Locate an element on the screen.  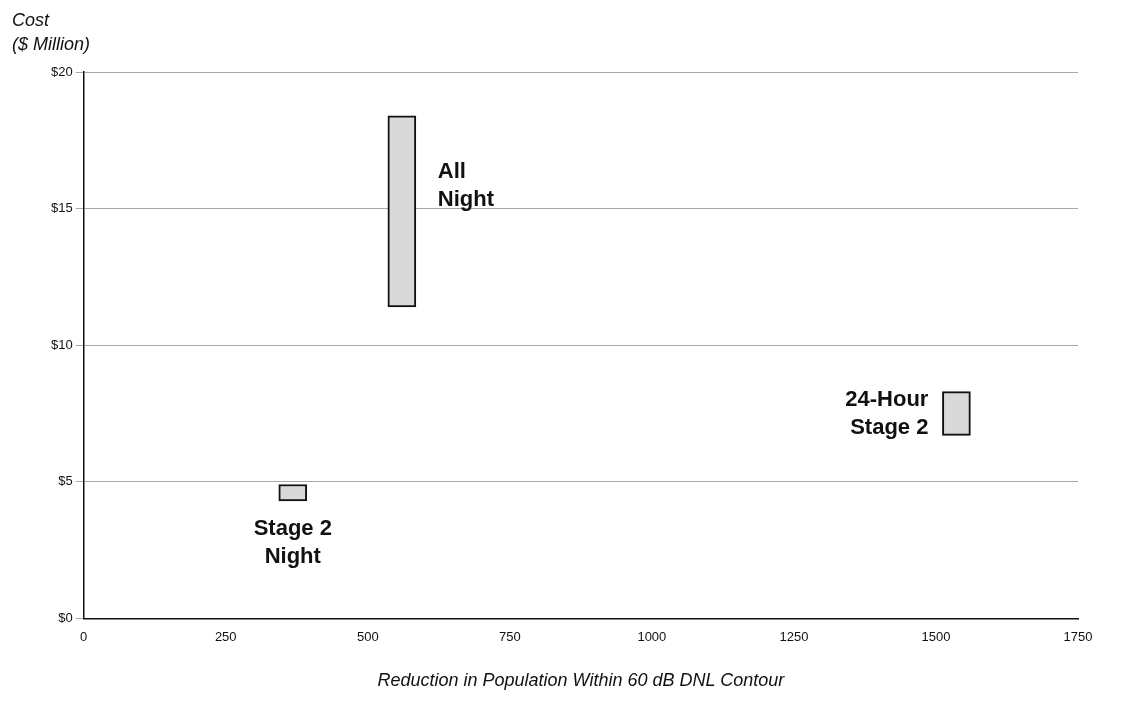
x-tick-label: 1000 is located at coordinates (652, 636).